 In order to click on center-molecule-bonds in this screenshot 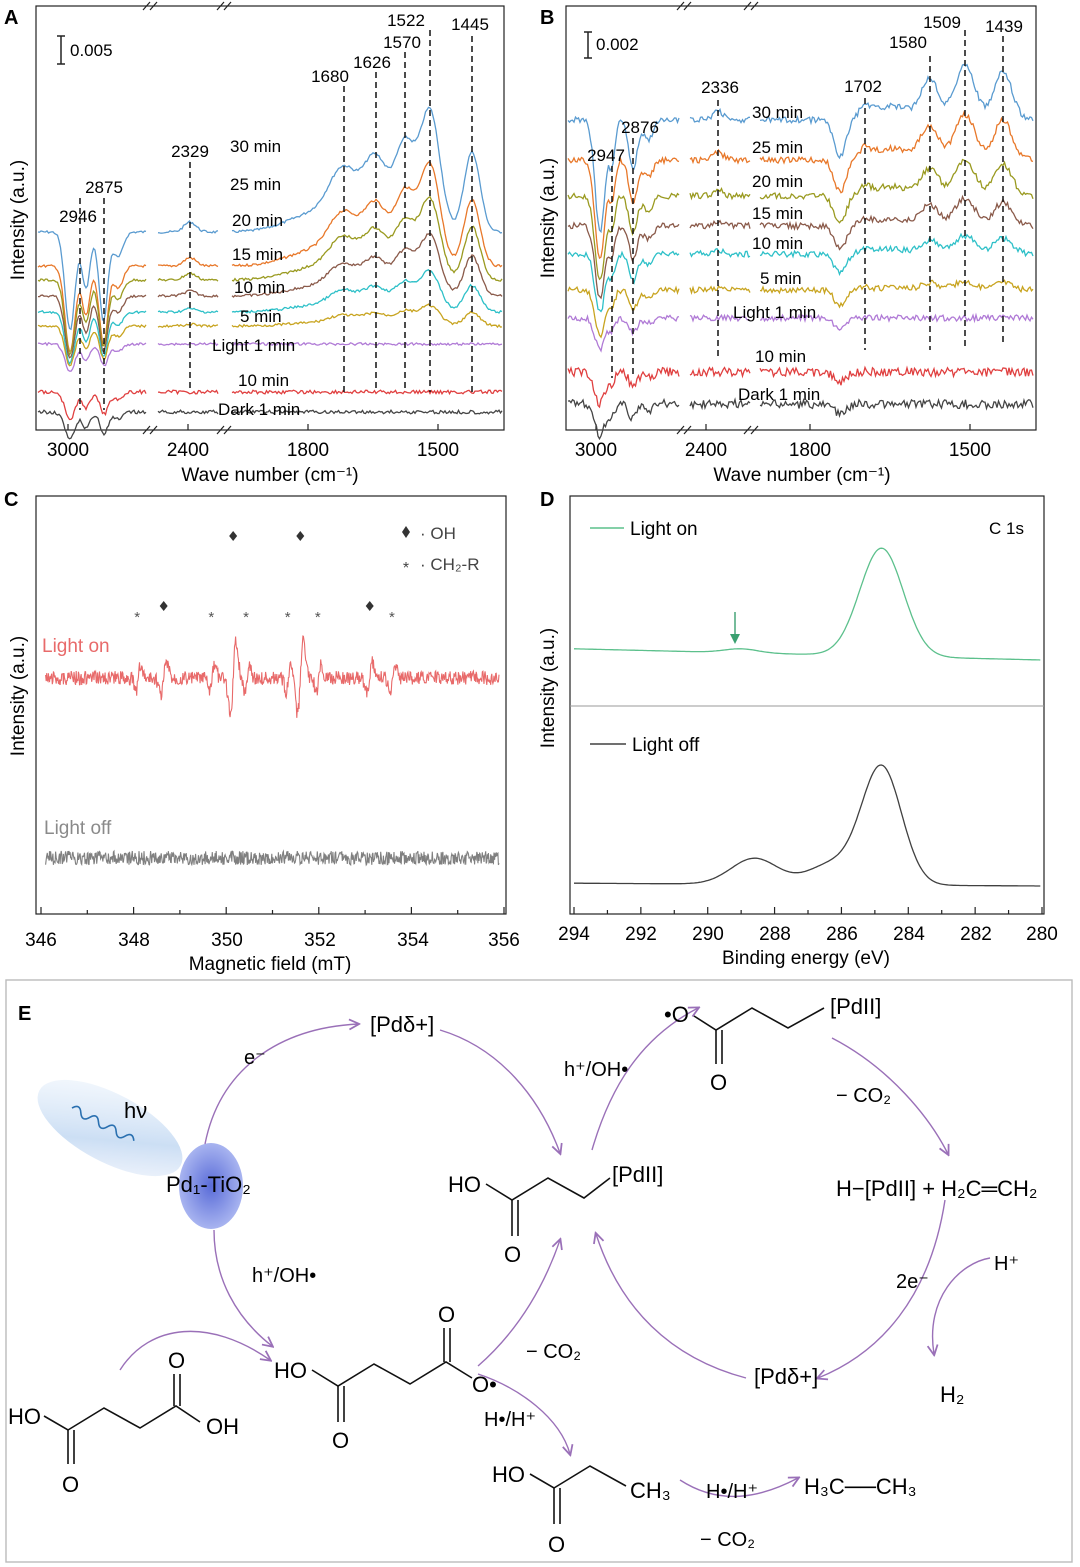, I will do `click(548, 1206)`.